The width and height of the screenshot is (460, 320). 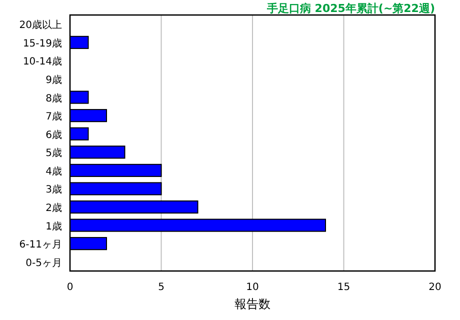 What do you see at coordinates (42, 62) in the screenshot?
I see `y-tick-label: 10-14歳` at bounding box center [42, 62].